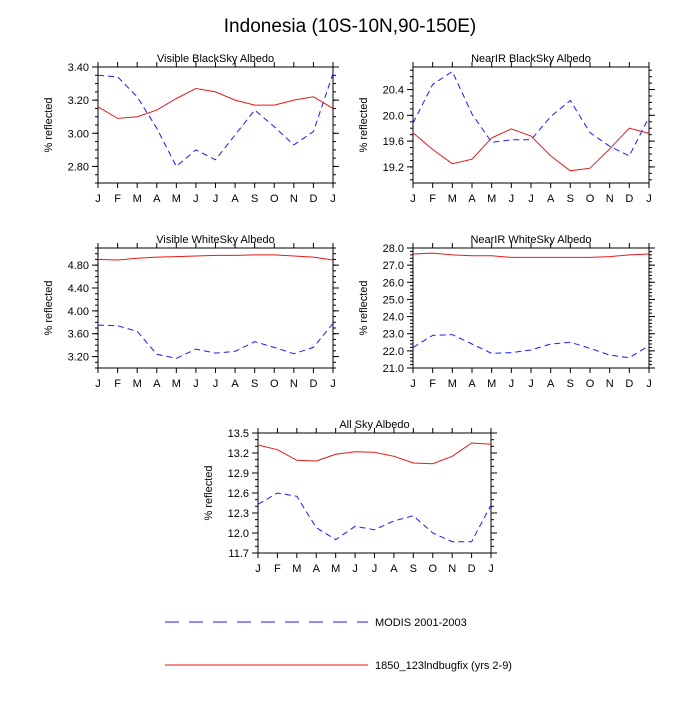 Image resolution: width=700 pixels, height=705 pixels. Describe the element at coordinates (393, 318) in the screenshot. I see `y-tick-label: 24.0` at that location.